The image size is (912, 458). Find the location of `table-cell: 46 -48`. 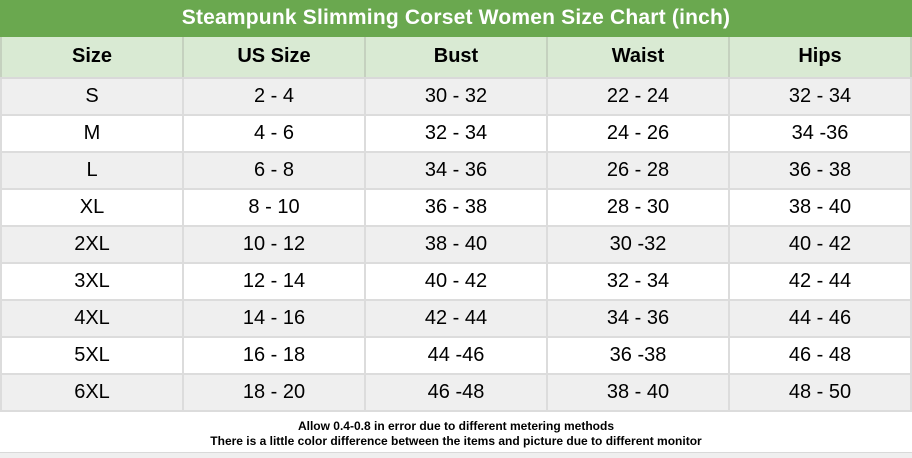

table-cell: 46 -48 is located at coordinates (456, 392).